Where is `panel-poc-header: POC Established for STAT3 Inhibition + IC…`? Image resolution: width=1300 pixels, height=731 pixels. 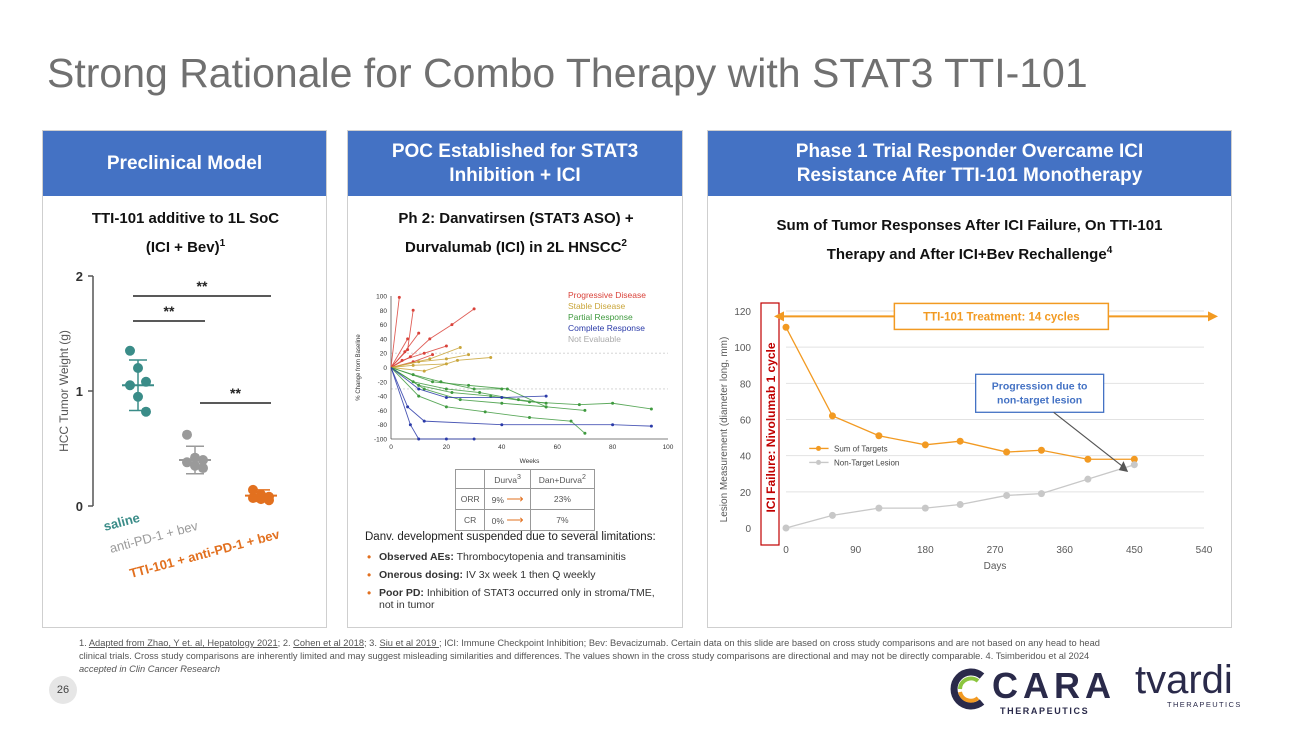
panel-poc-header: POC Established for STAT3 Inhibition + IC… is located at coordinates (515, 163).